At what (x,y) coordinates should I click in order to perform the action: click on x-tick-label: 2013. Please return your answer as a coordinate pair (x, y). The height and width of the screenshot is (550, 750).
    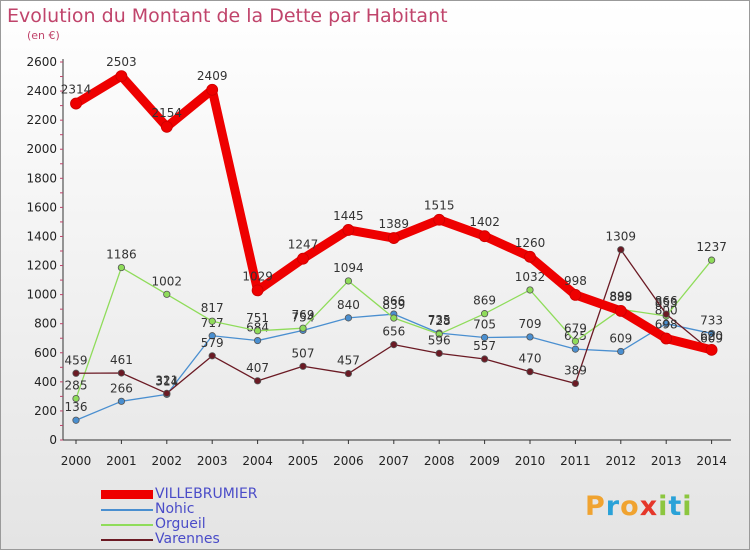
    Looking at the image, I should click on (666, 461).